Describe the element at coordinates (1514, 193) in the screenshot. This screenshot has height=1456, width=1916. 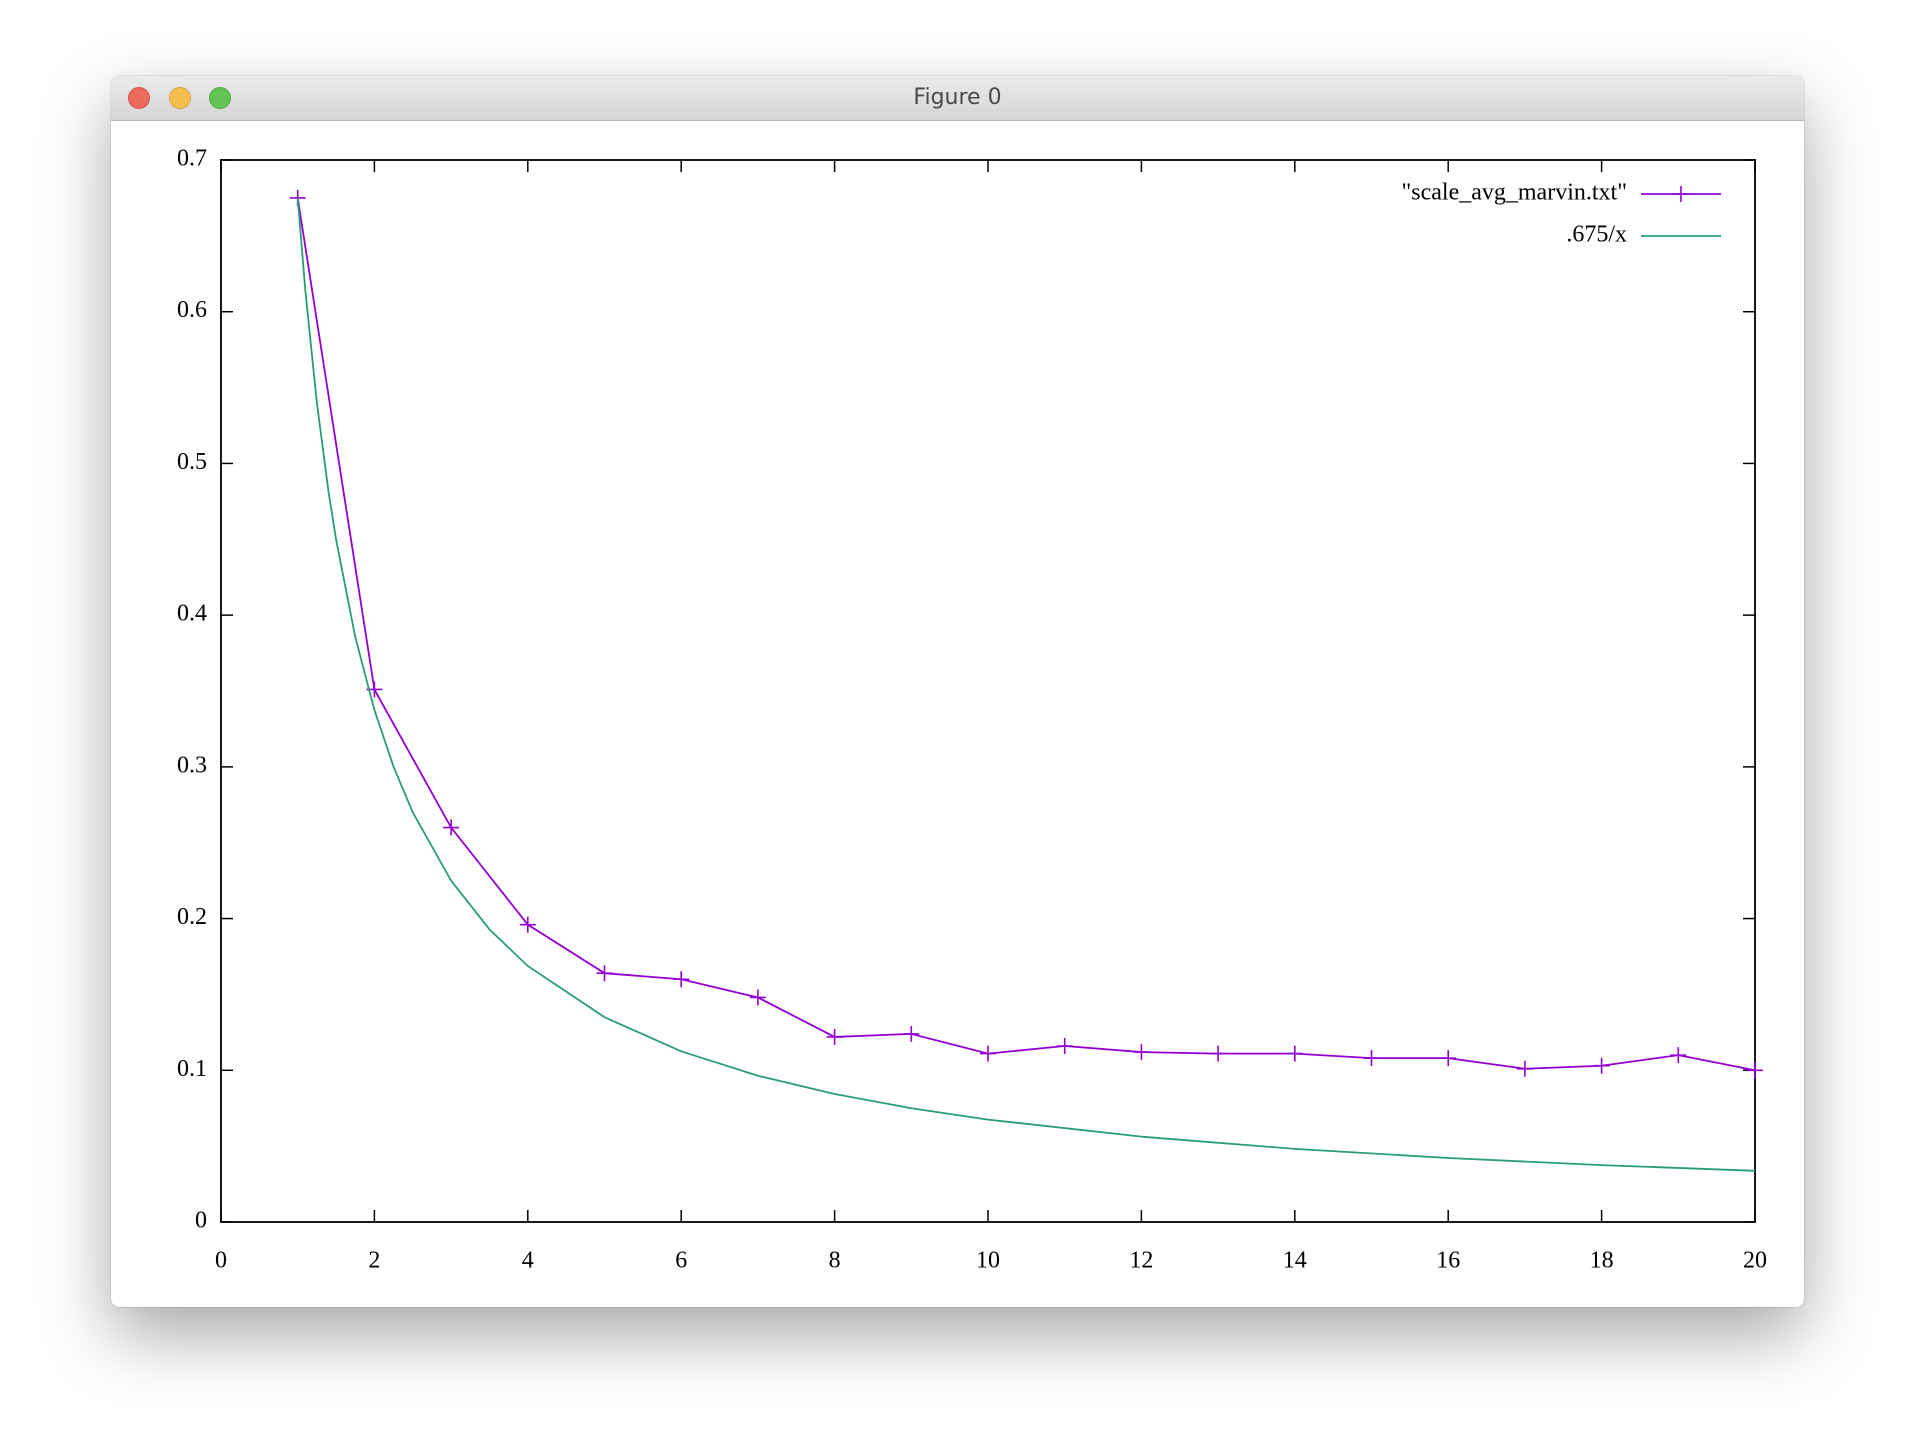
I see `legend-label: "scale_avg_marvin.txt"` at that location.